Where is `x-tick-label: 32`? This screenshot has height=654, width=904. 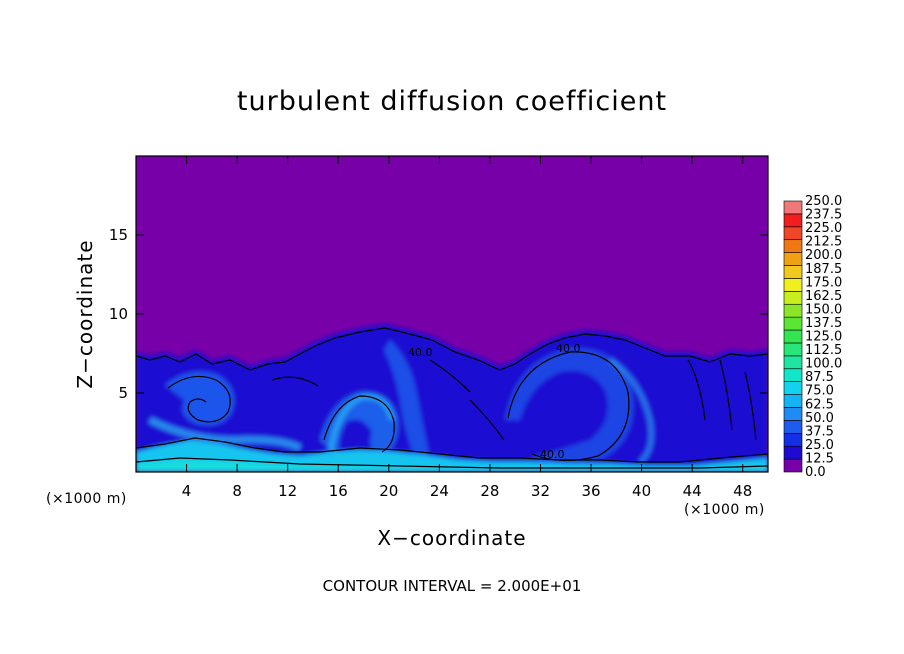 x-tick-label: 32 is located at coordinates (540, 491).